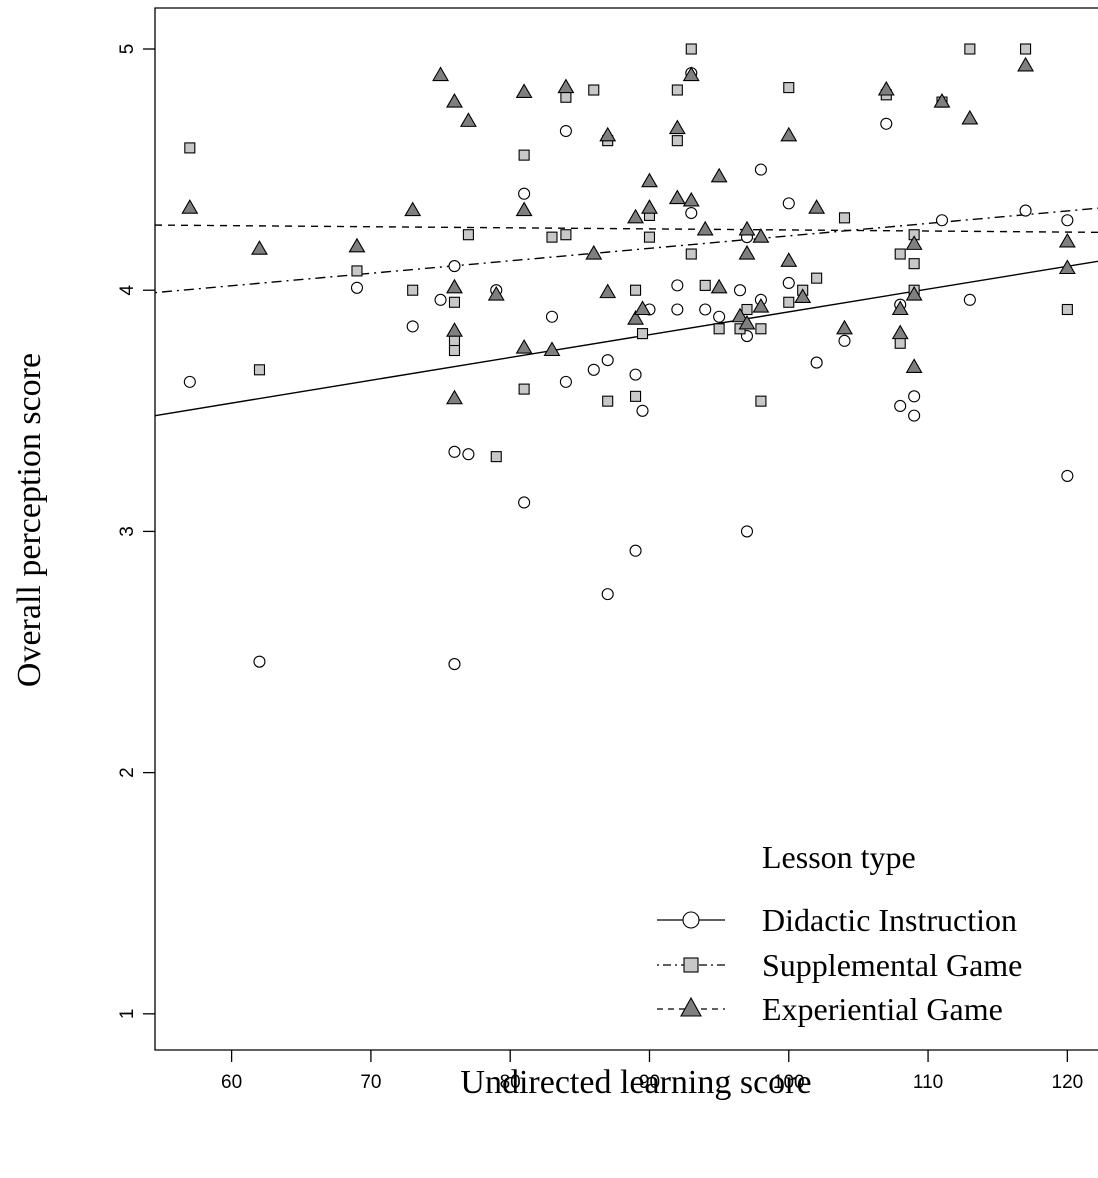 This screenshot has width=1098, height=1178. Describe the element at coordinates (231, 1082) in the screenshot. I see `x-tick-label: 60` at that location.